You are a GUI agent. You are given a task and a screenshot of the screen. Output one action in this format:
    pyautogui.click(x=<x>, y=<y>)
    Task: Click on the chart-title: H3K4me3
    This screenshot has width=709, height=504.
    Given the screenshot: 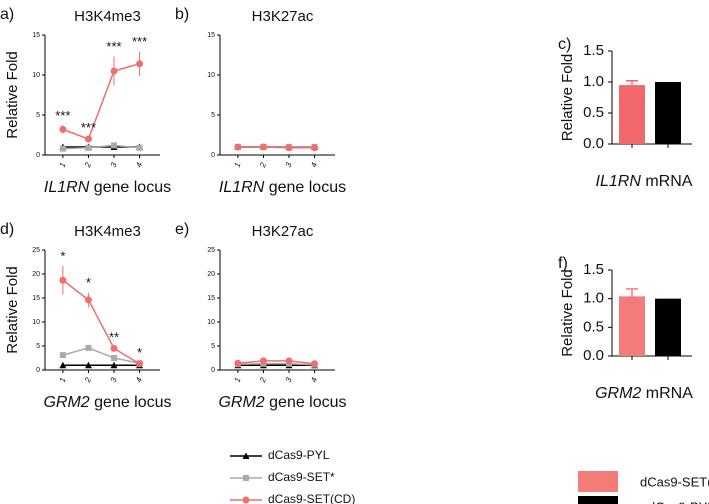 What is the action you would take?
    pyautogui.click(x=107, y=16)
    